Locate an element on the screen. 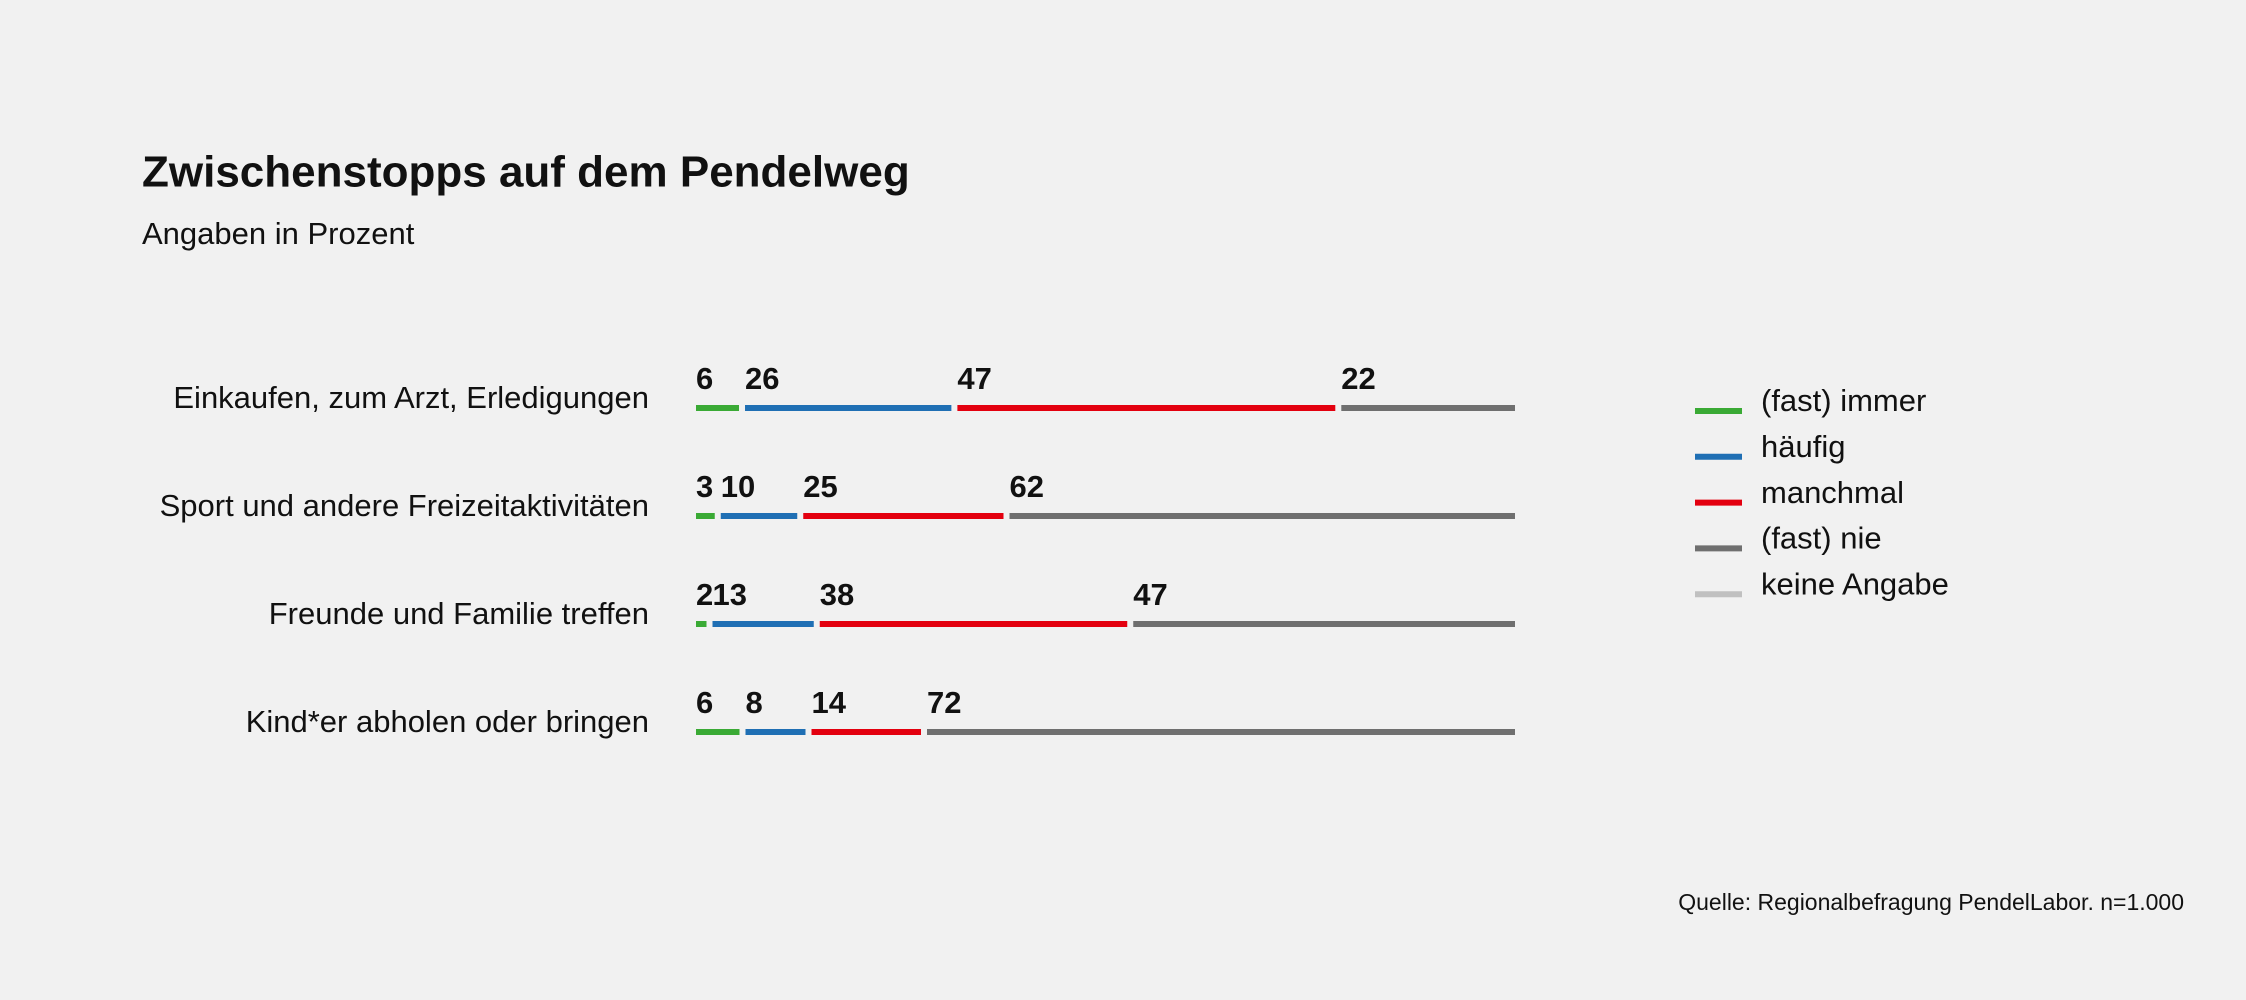 The image size is (2246, 1000). value-label: 22 is located at coordinates (1358, 378).